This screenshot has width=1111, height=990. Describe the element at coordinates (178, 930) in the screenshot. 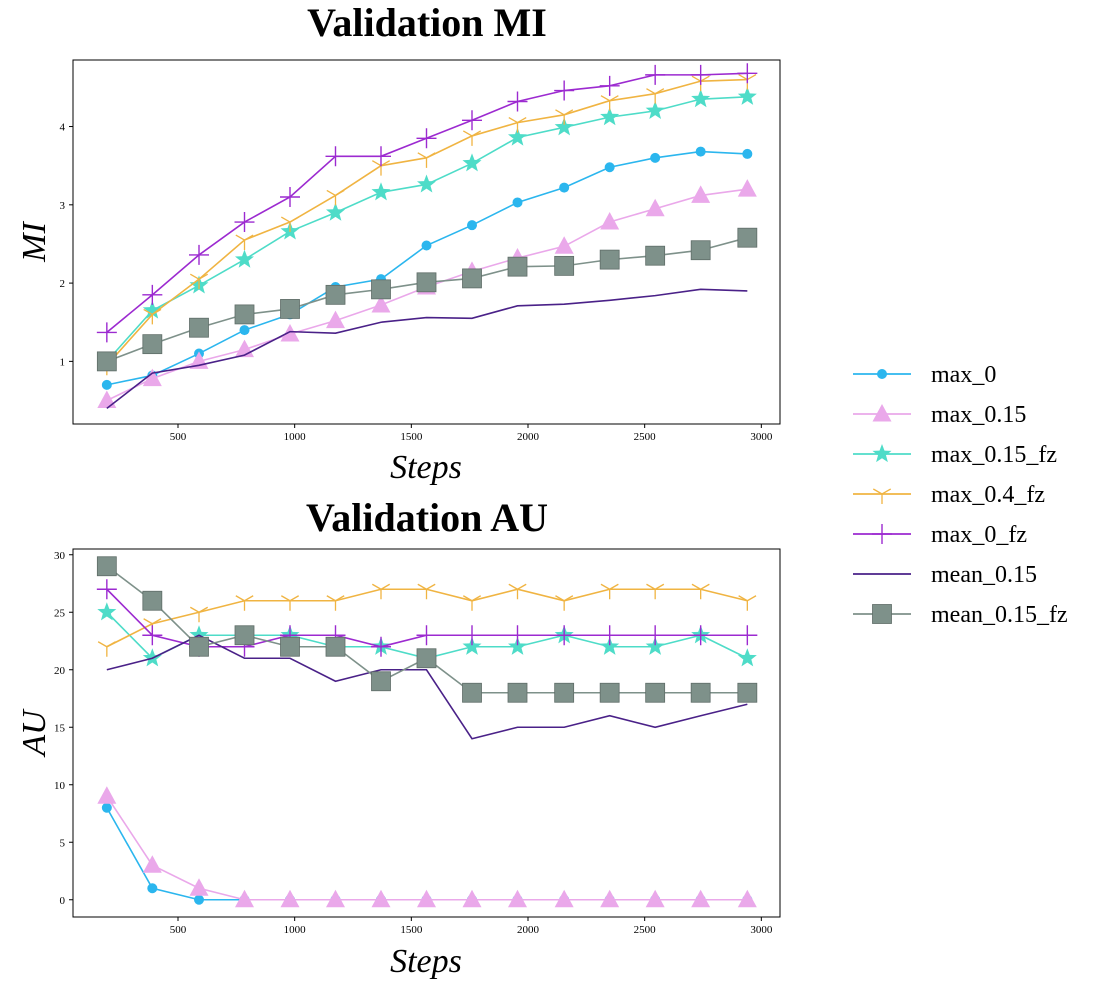

I see `x-tick-label: 500` at that location.